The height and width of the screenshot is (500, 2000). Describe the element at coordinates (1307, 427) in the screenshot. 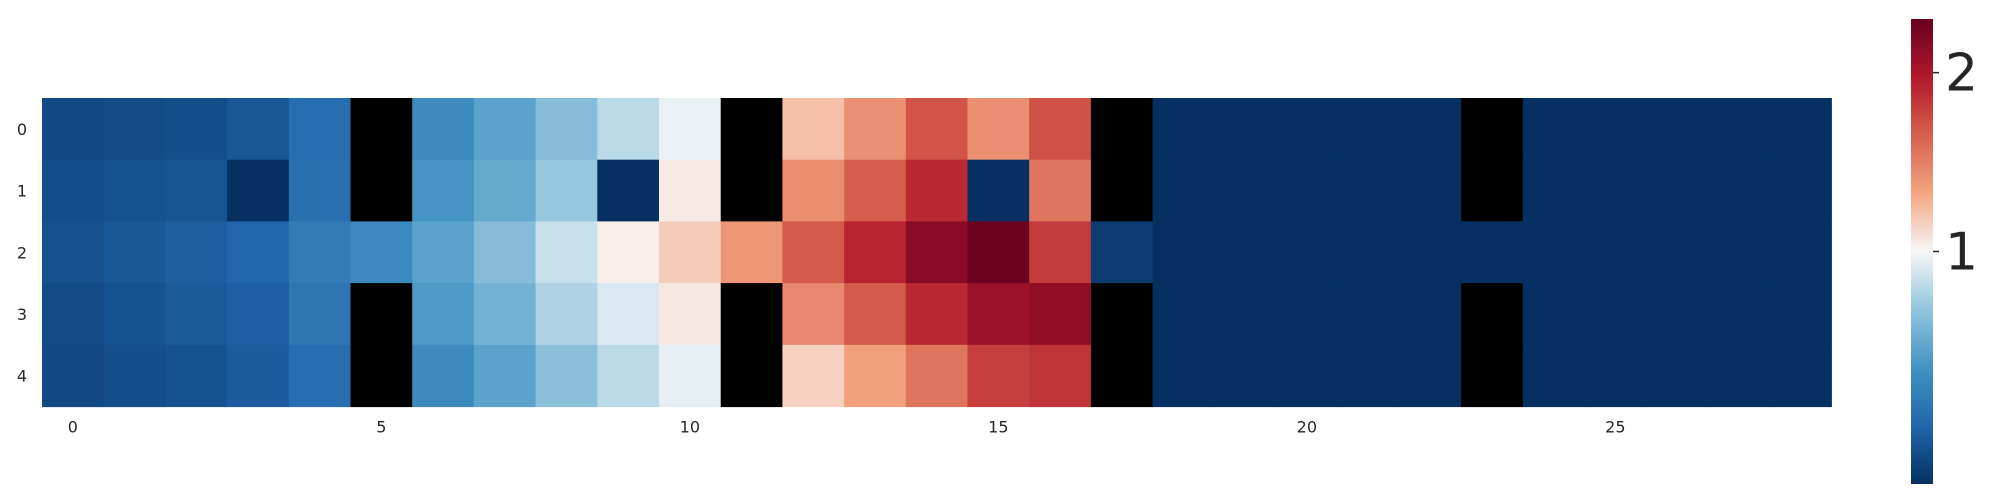

I see `x-tick-label: 20` at that location.